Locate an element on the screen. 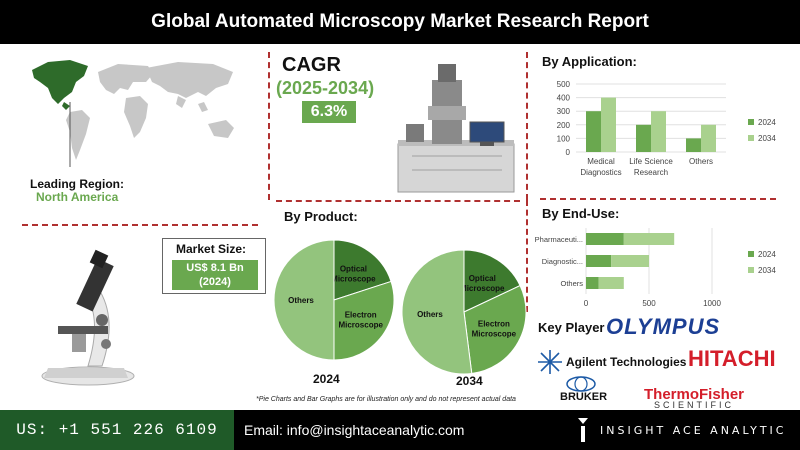  brand-logo-text: INSIGHT ACE ANALYTIC is located at coordinates (693, 430).